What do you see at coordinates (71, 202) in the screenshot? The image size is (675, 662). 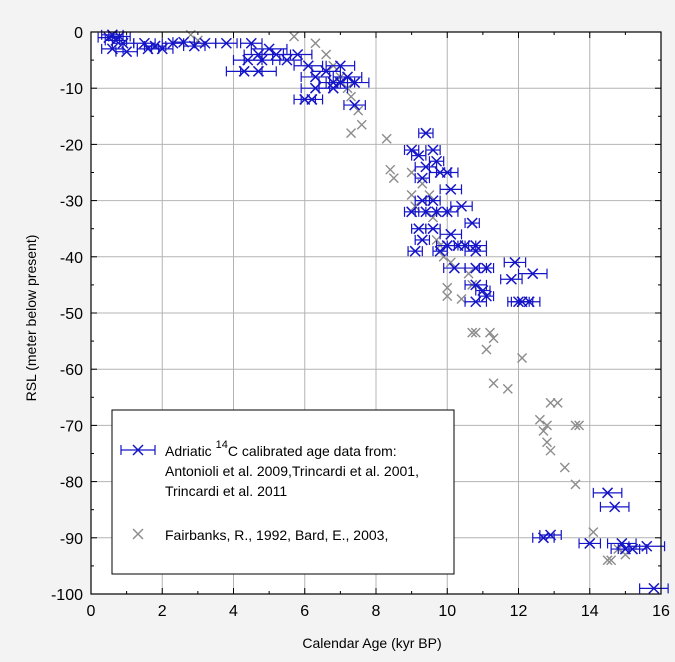 I see `y-tick-label: -30` at bounding box center [71, 202].